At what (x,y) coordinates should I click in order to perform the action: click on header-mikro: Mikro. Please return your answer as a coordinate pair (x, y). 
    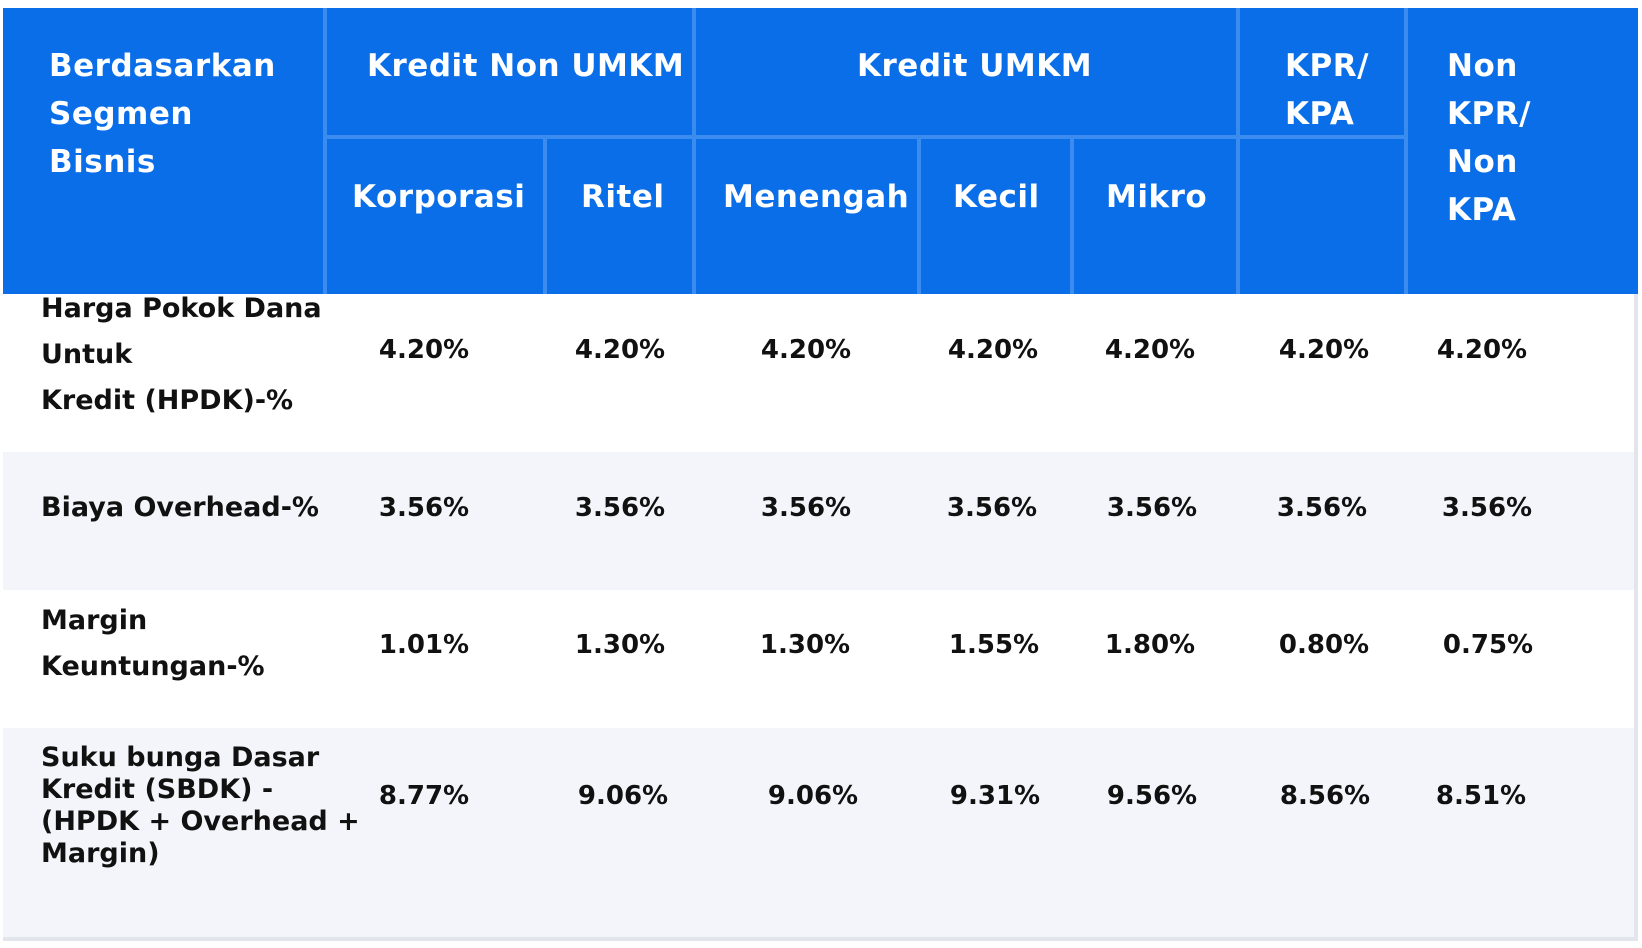
    Looking at the image, I should click on (1157, 197).